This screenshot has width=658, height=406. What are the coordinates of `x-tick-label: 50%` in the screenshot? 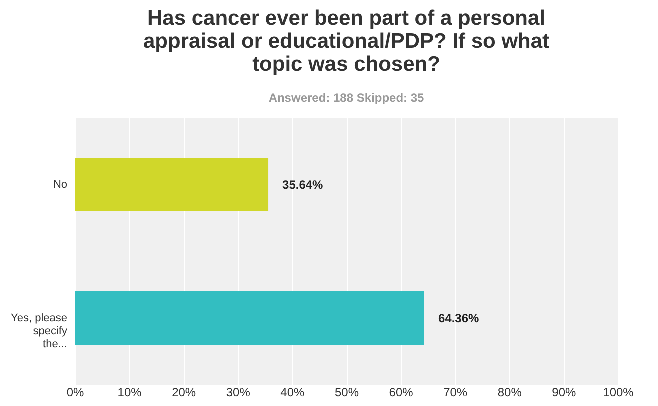 It's located at (347, 393).